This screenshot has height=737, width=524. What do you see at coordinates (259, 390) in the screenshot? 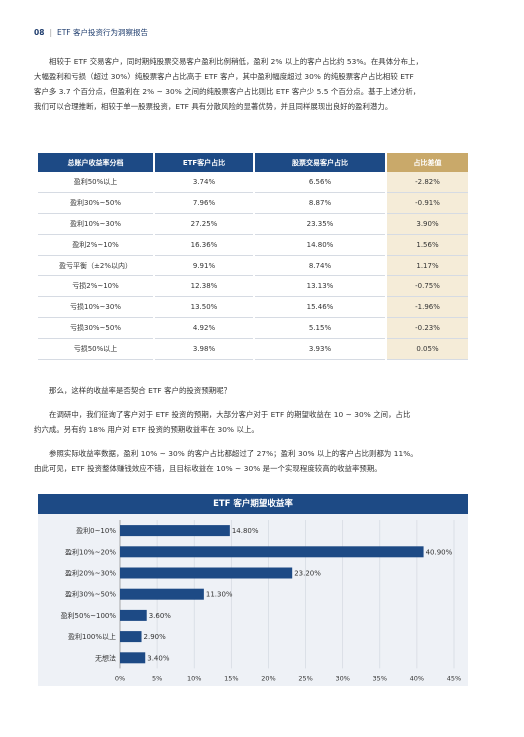
I see `question-paragraph: 那么，这样的收益率是否契合 ETF 客户的投资预期呢？` at bounding box center [259, 390].